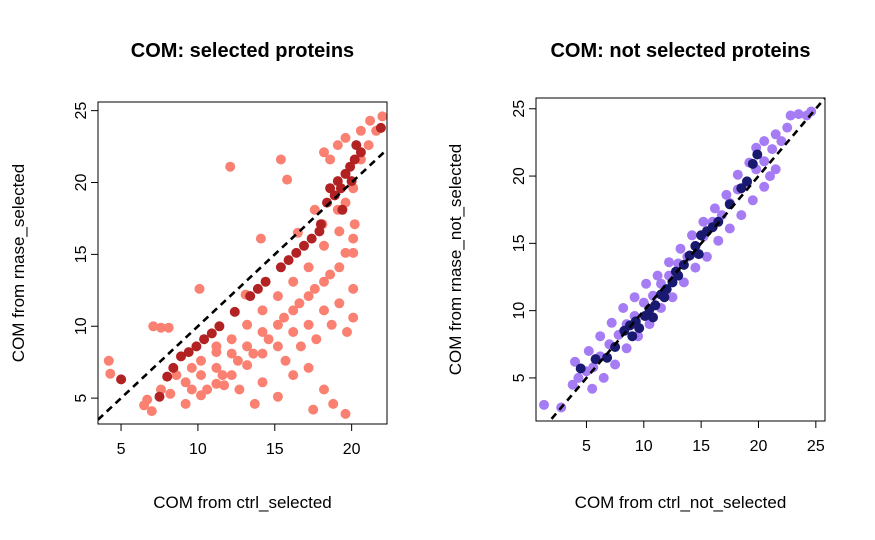  Describe the element at coordinates (352, 449) in the screenshot. I see `x-tick-label: 20` at that location.